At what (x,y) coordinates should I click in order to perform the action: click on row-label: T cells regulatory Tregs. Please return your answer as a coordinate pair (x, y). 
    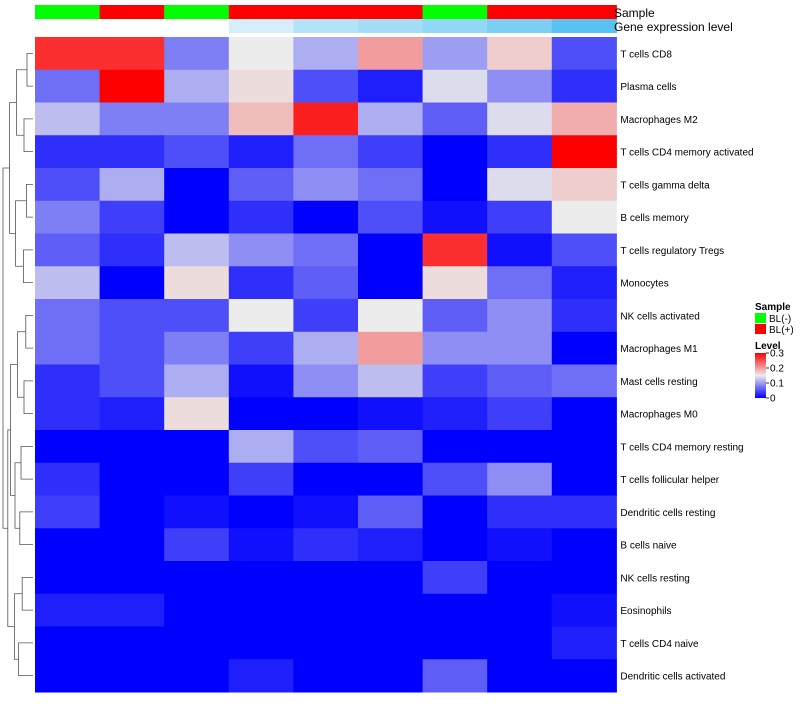
    Looking at the image, I should click on (672, 251).